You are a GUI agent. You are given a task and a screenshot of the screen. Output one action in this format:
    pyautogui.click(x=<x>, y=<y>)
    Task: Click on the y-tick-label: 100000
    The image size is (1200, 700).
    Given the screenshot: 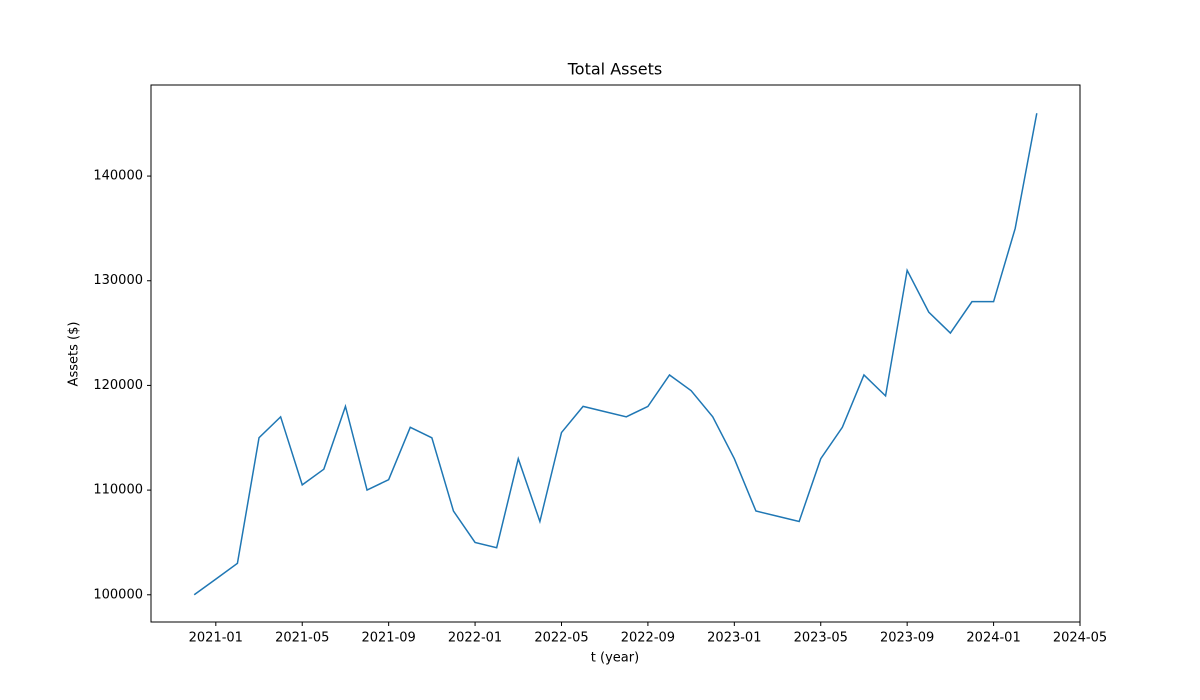 What is the action you would take?
    pyautogui.click(x=118, y=594)
    